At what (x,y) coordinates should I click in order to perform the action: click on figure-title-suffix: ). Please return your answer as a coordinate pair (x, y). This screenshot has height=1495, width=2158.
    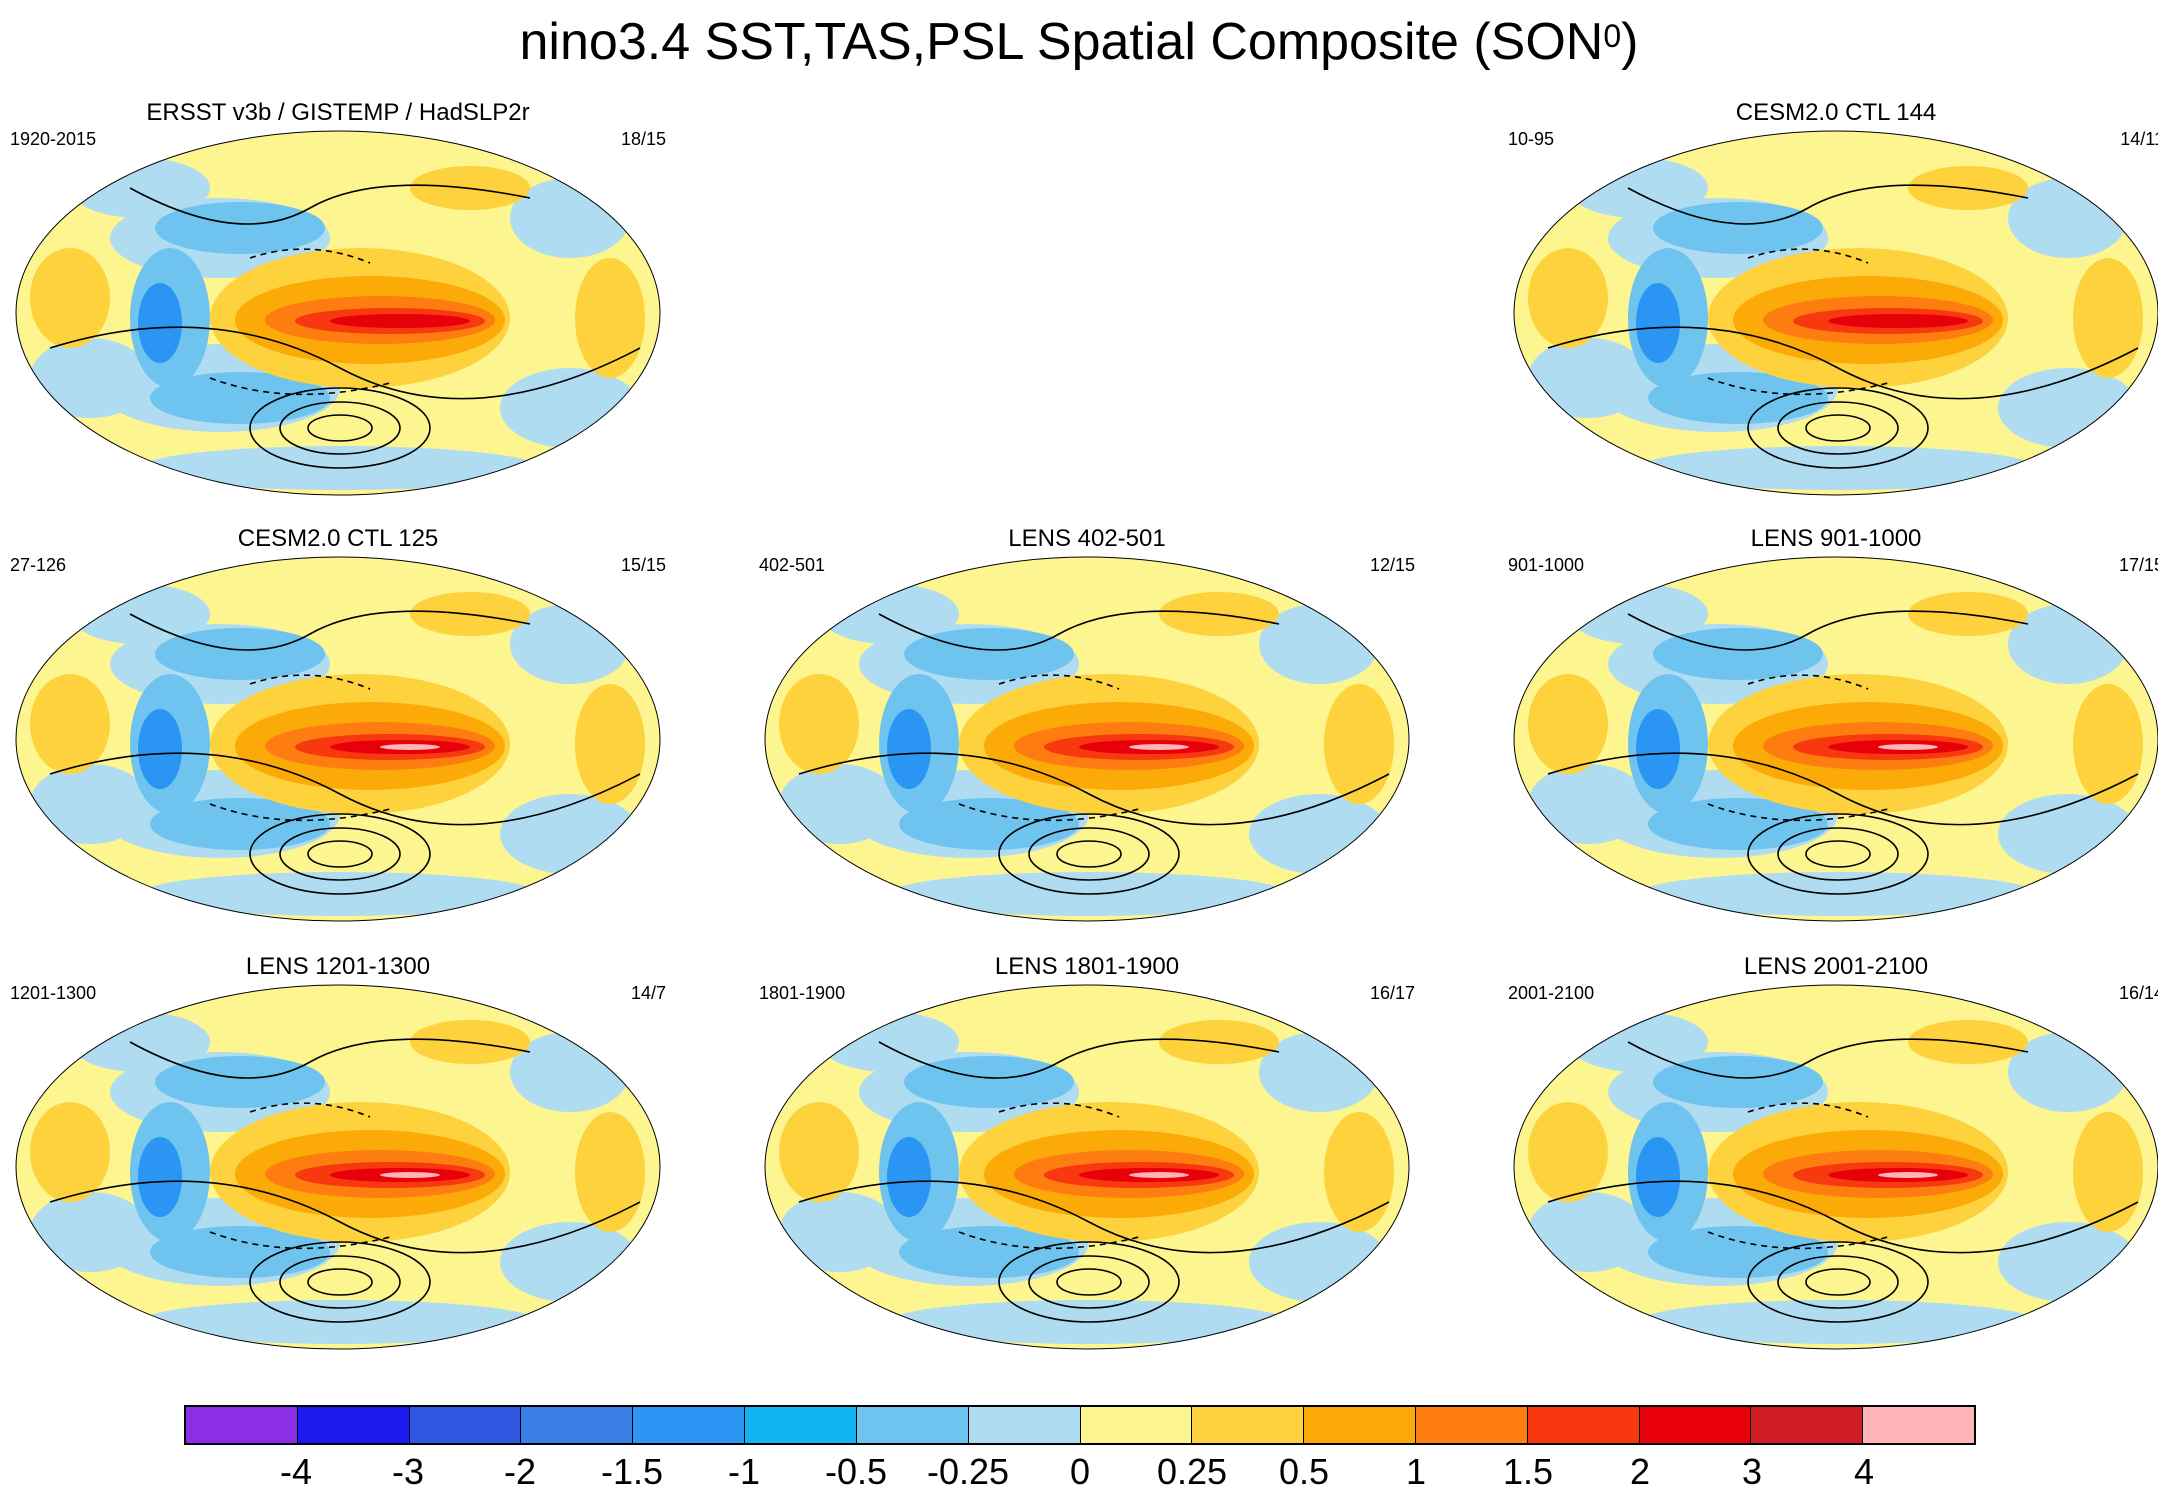
    Looking at the image, I should click on (1630, 42).